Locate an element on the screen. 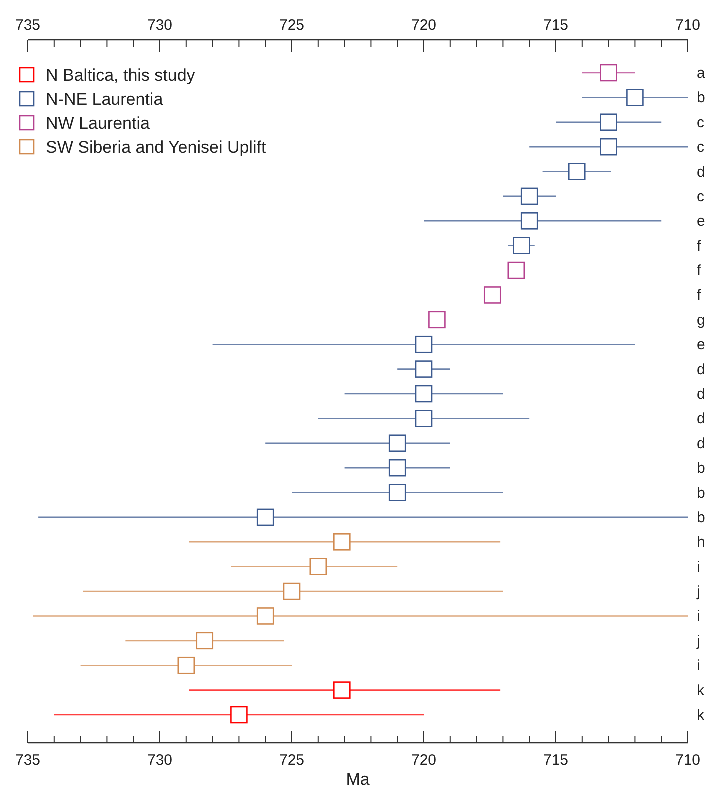  x2-tick-label: 730 is located at coordinates (160, 25).